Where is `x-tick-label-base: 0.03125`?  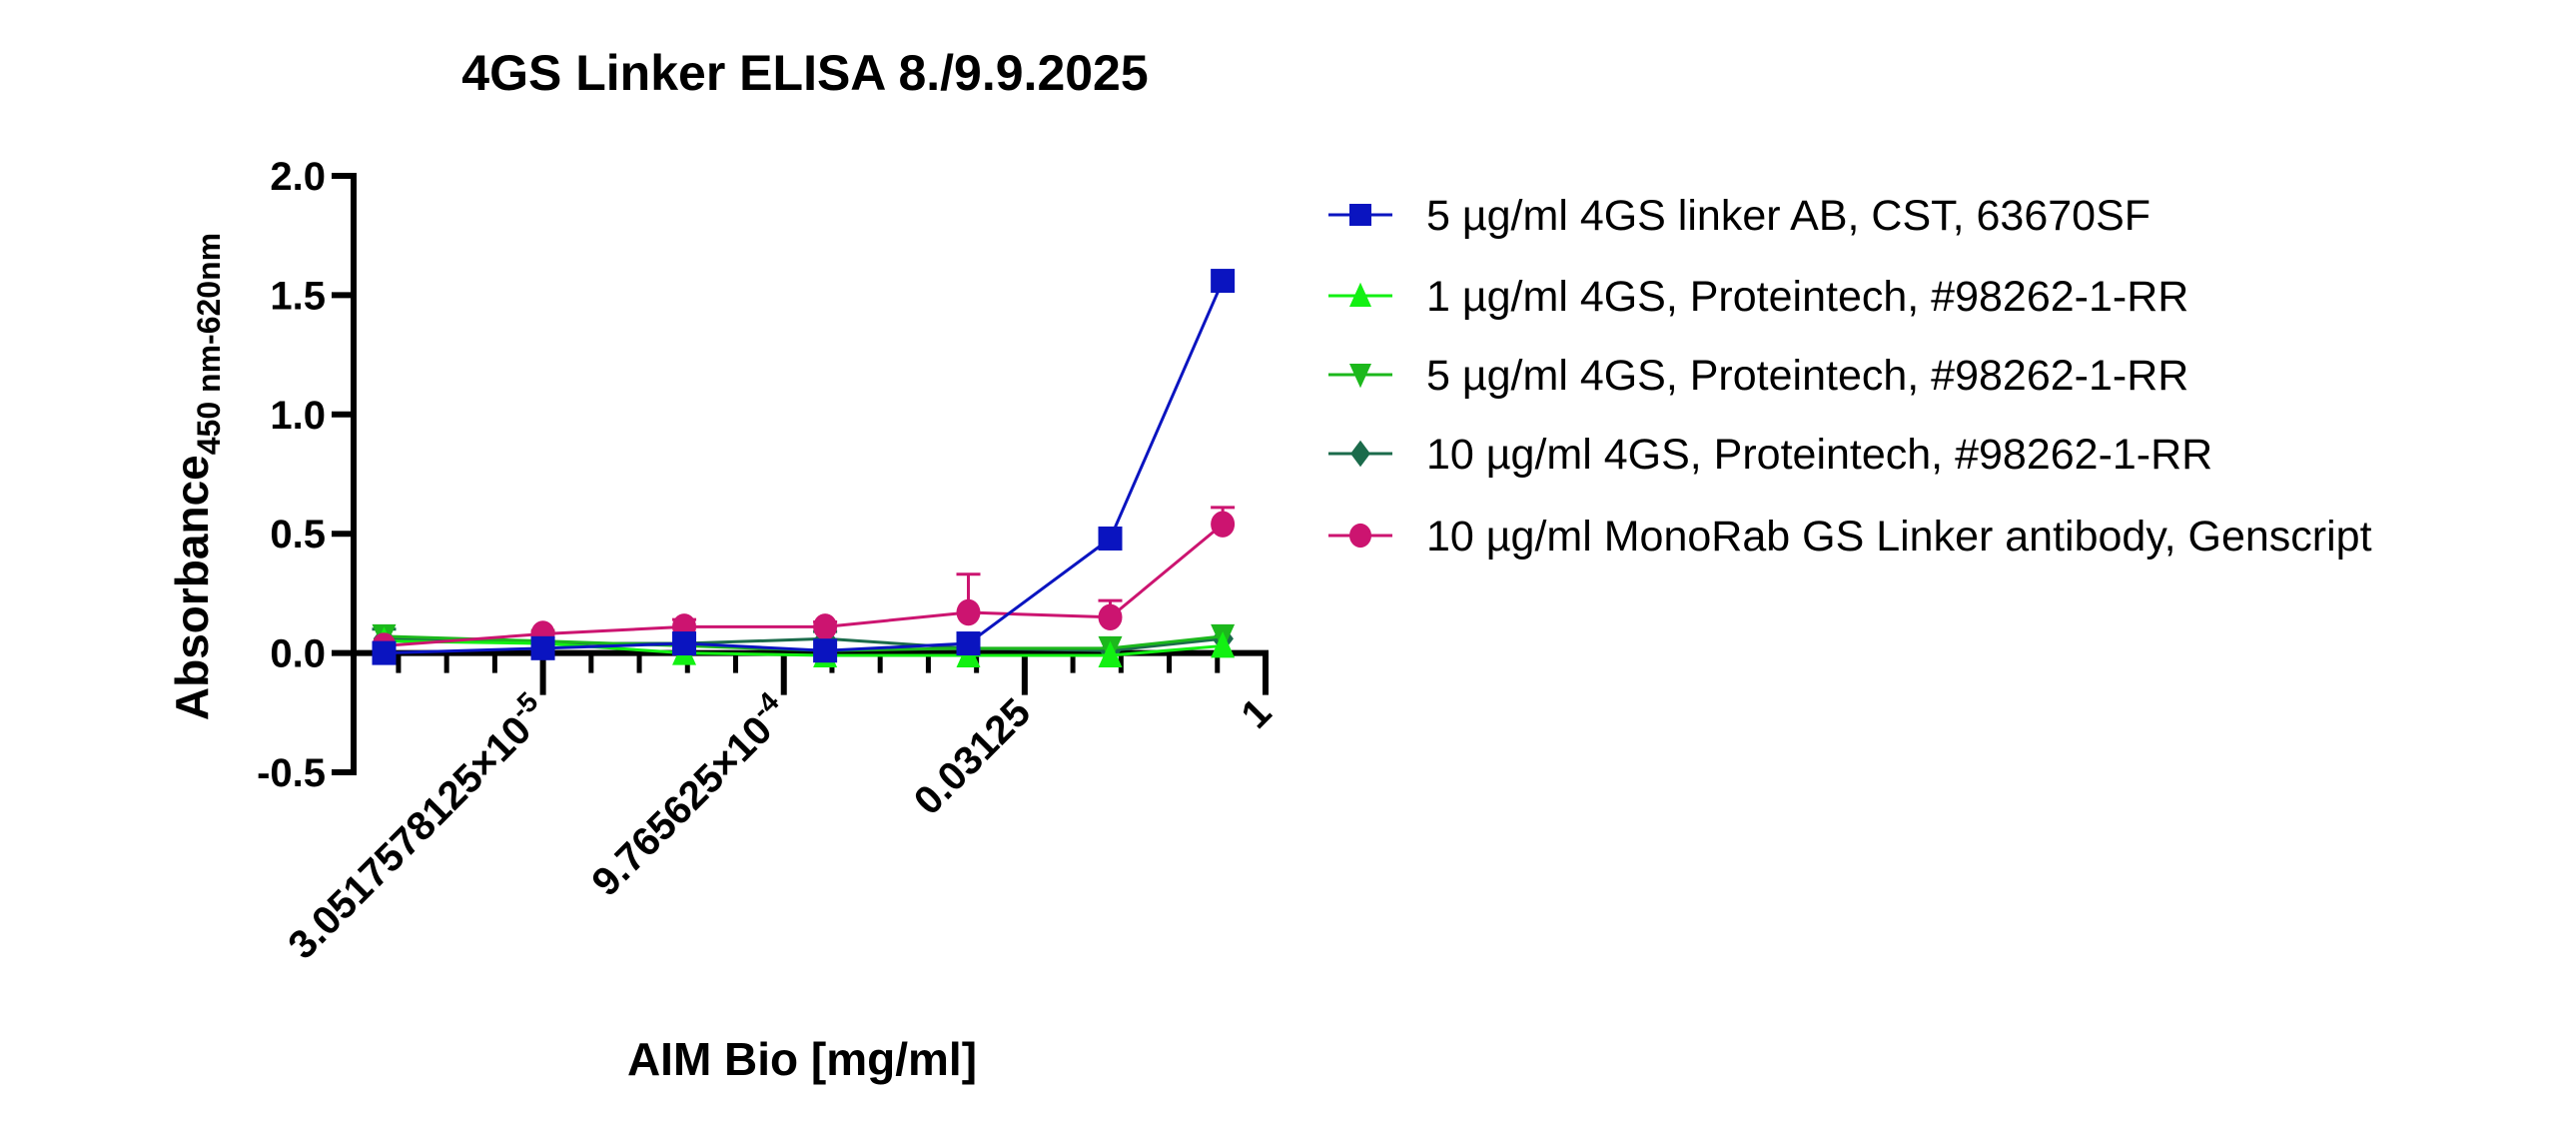 x-tick-label-base: 0.03125 is located at coordinates (973, 756).